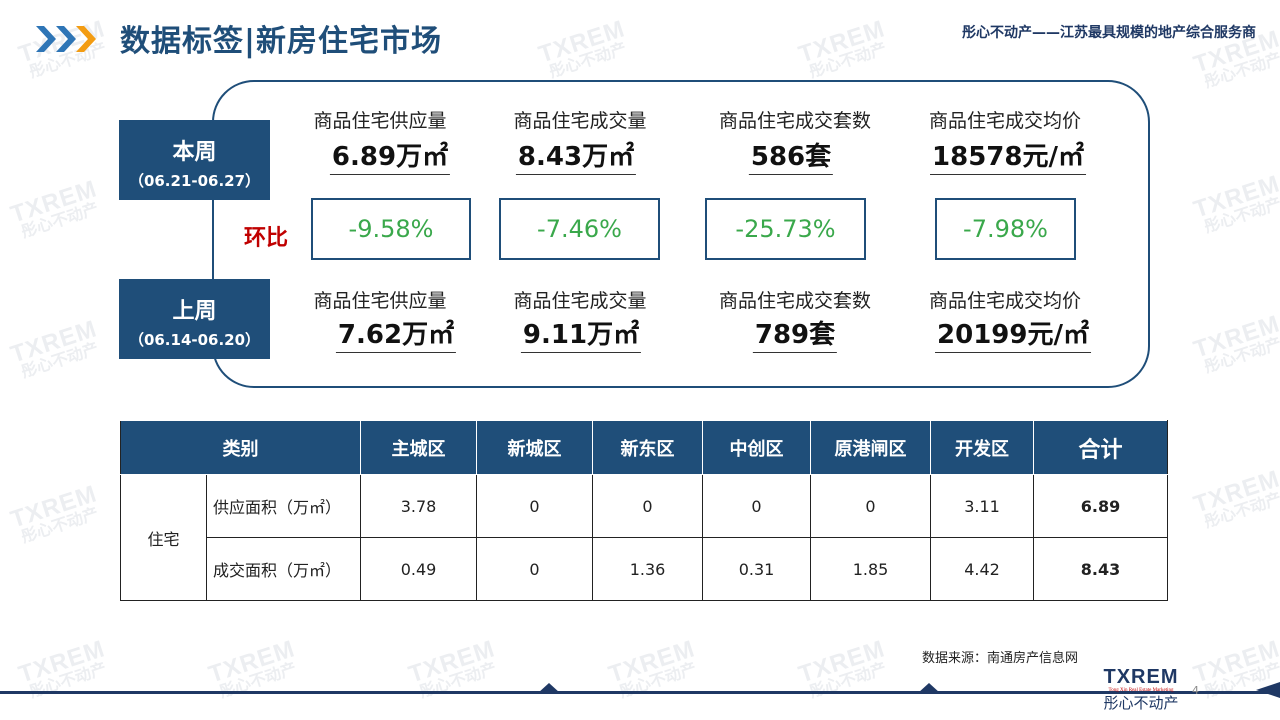 The width and height of the screenshot is (1280, 720). Describe the element at coordinates (581, 336) in the screenshot. I see `last-week-deal-value: 9.11万㎡` at that location.